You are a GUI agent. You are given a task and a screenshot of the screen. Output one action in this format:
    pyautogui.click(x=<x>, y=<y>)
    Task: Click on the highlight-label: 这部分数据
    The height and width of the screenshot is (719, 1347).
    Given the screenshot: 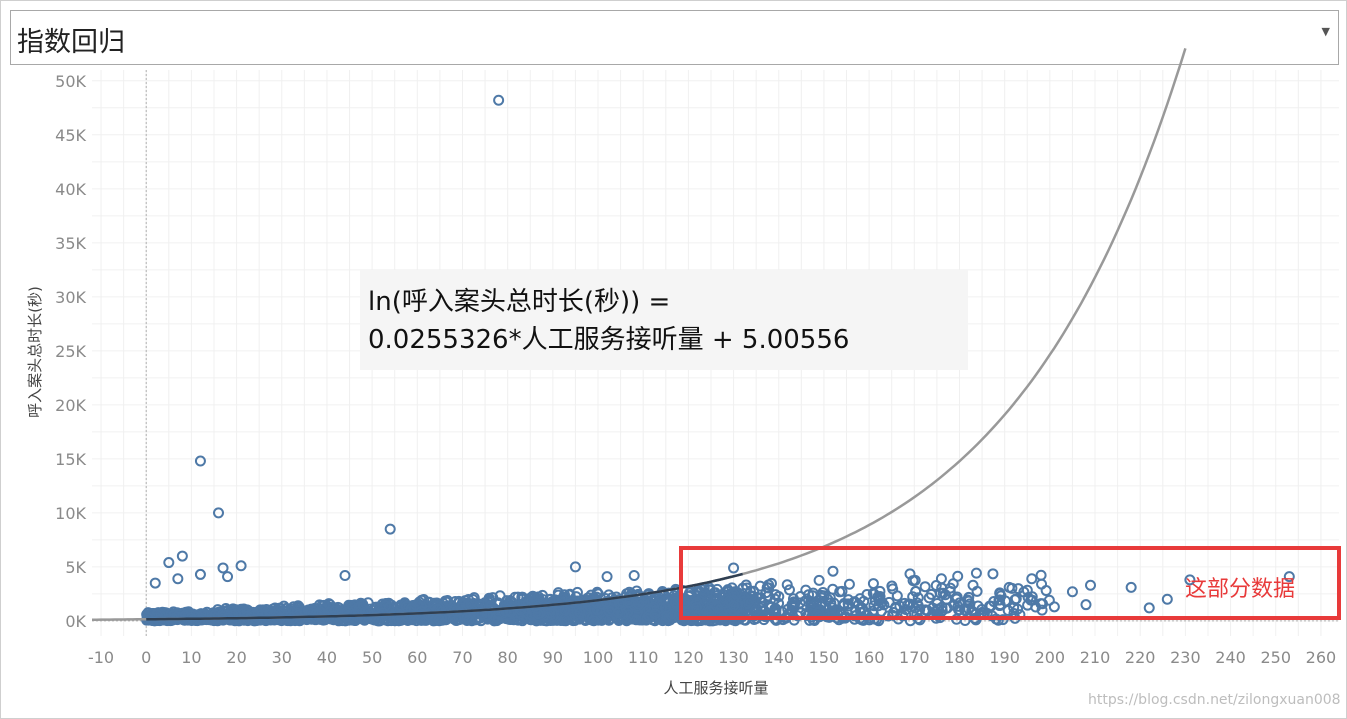 What is the action you would take?
    pyautogui.click(x=1240, y=589)
    